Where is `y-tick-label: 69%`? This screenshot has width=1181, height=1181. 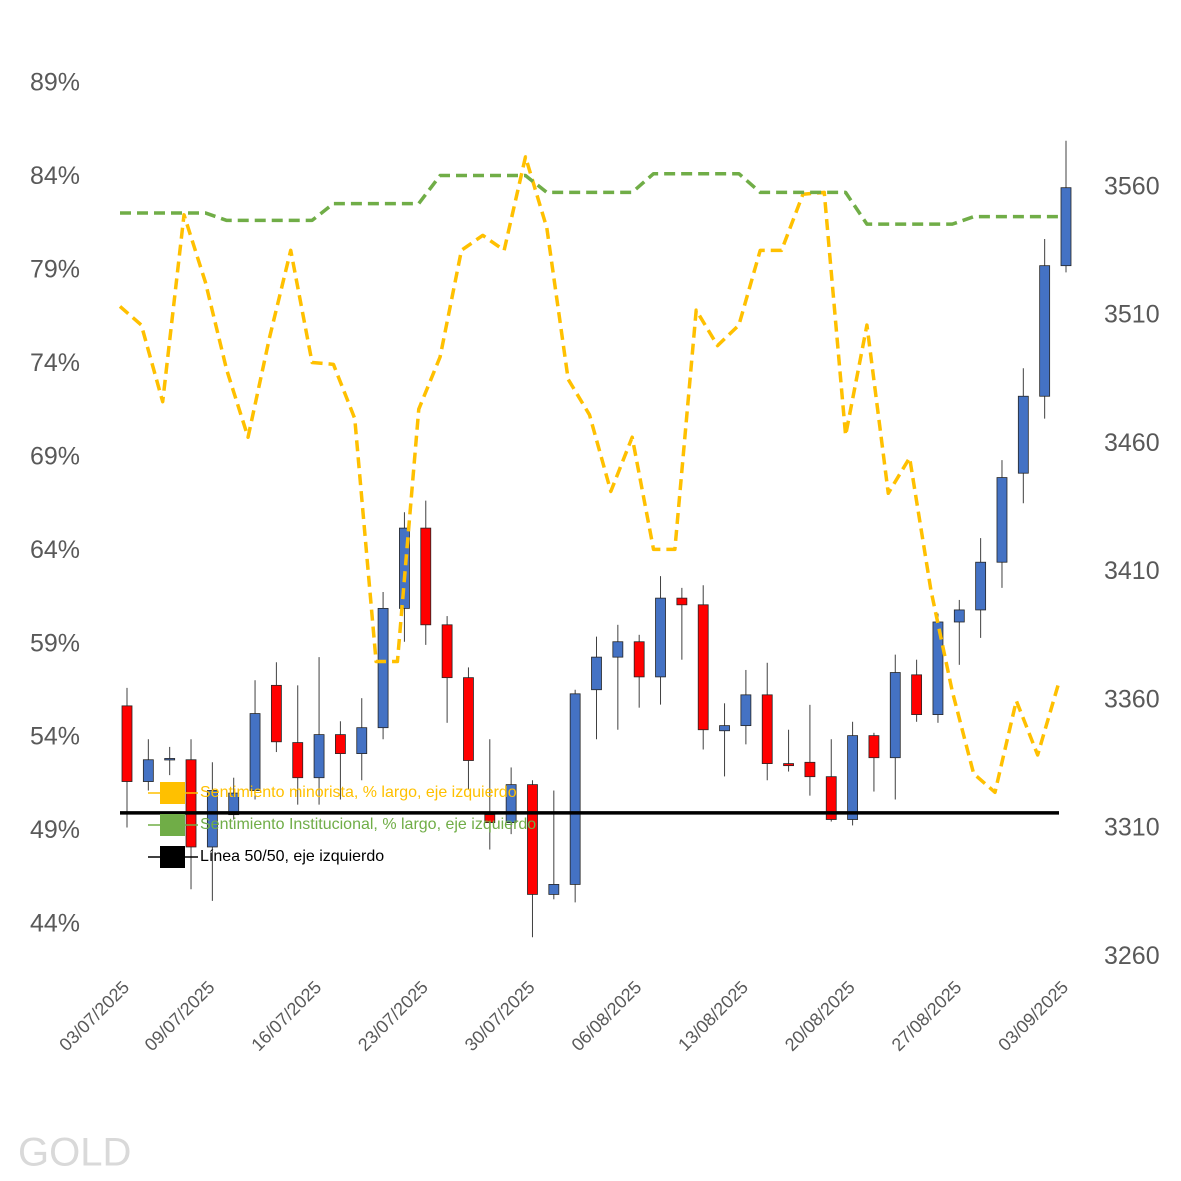
y-tick-label: 69% is located at coordinates (55, 456).